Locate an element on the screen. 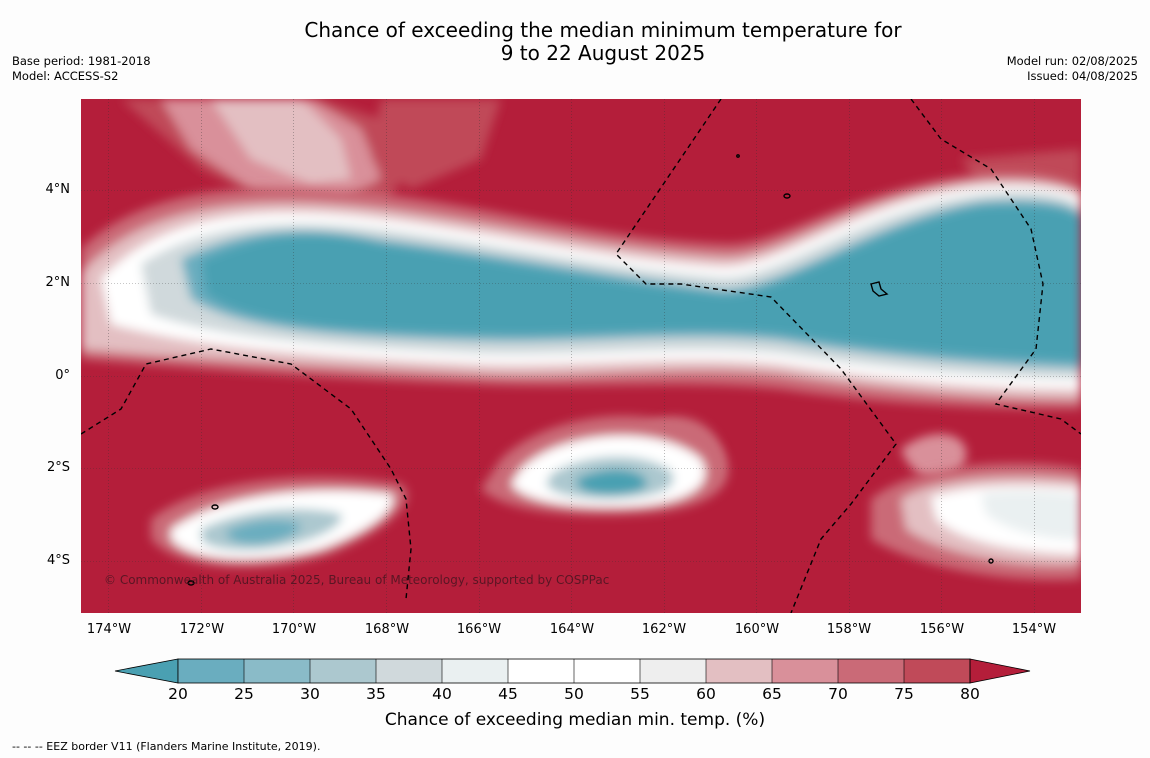 The height and width of the screenshot is (758, 1150). colorbar-tick-20: 20 is located at coordinates (178, 694).